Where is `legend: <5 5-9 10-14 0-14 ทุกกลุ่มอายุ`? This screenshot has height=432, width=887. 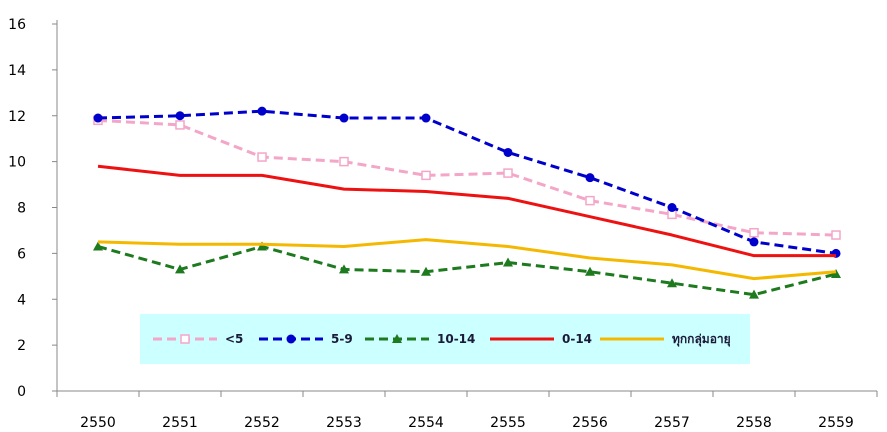
legend: <5 5-9 10-14 0-14 ทุกกลุ่มอายุ is located at coordinates (445, 339).